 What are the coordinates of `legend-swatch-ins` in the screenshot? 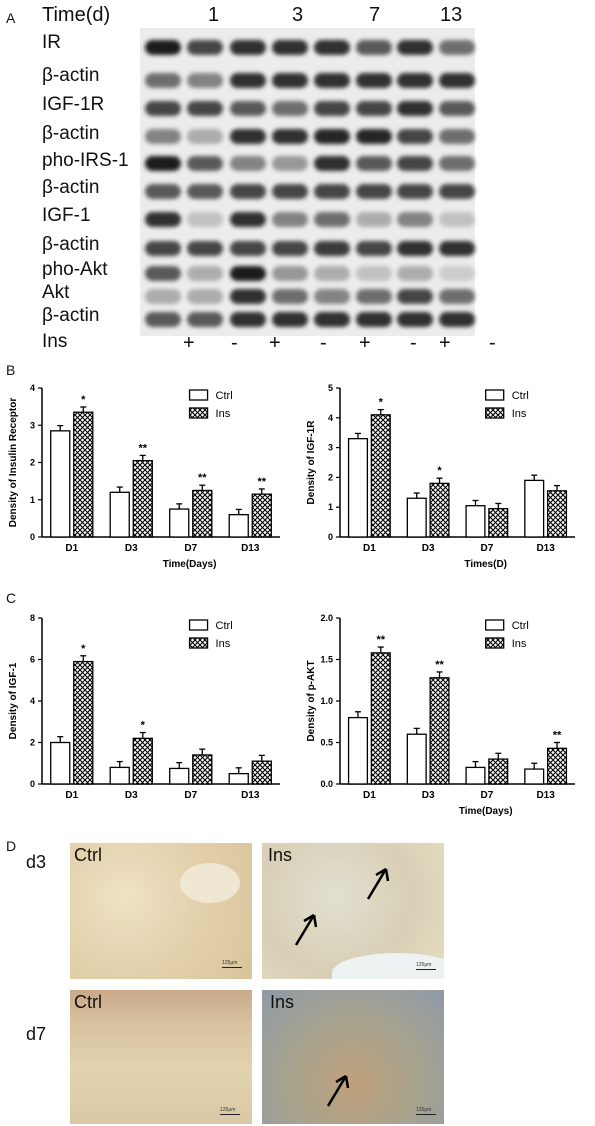 It's located at (495, 413).